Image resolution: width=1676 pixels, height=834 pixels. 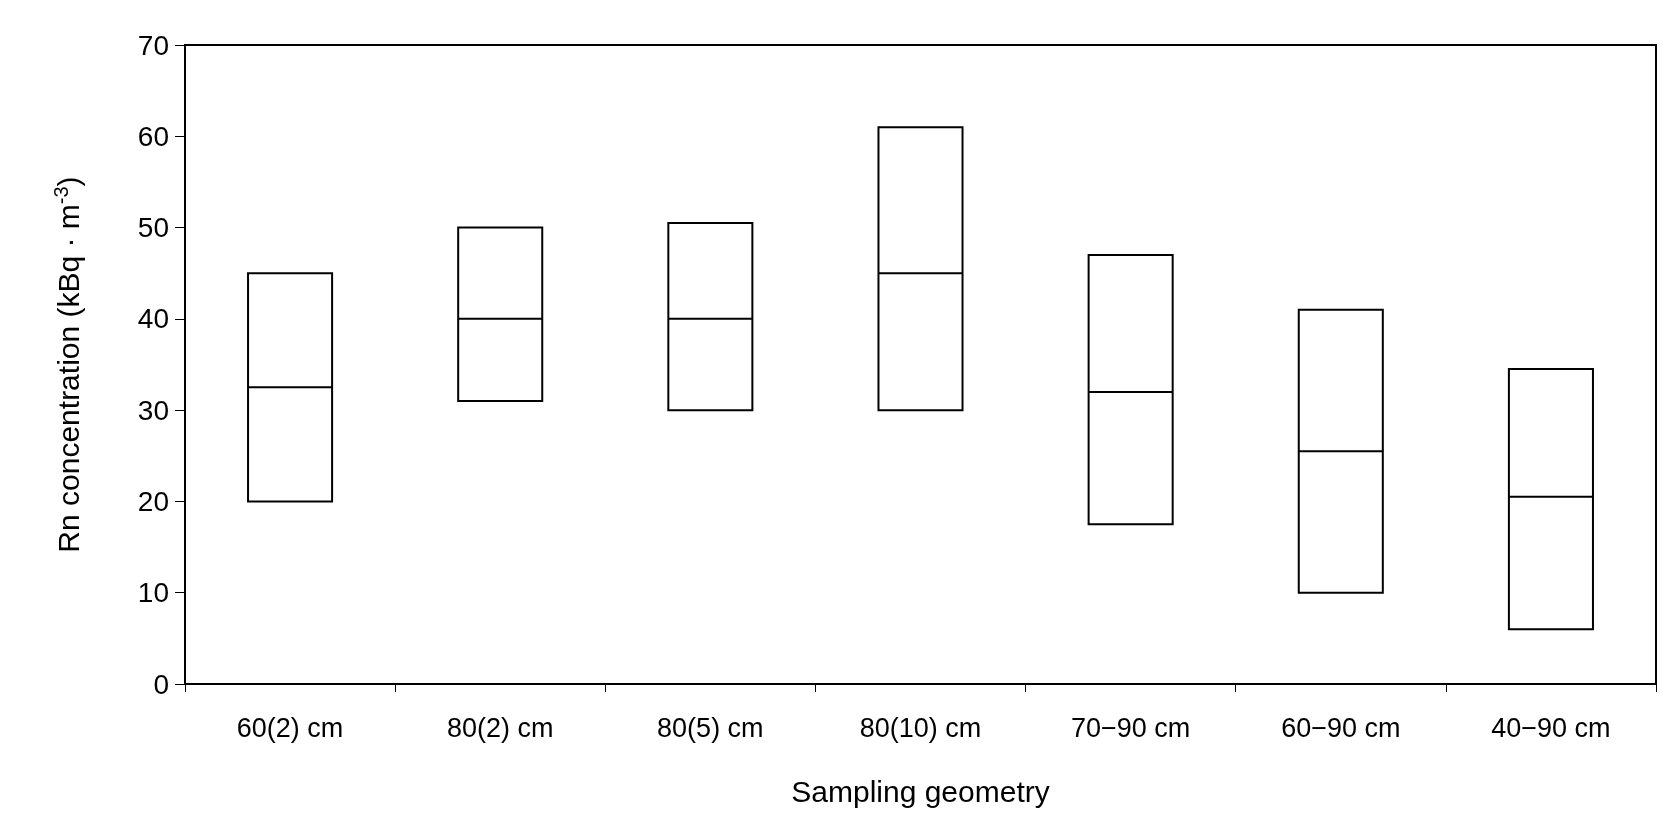 I want to click on y-axis-title: Rn concentration (kBq · m-3), so click(x=67, y=364).